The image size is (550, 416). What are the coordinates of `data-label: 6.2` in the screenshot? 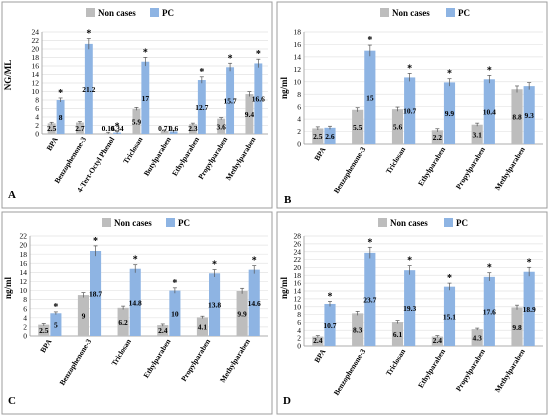 It's located at (123, 322).